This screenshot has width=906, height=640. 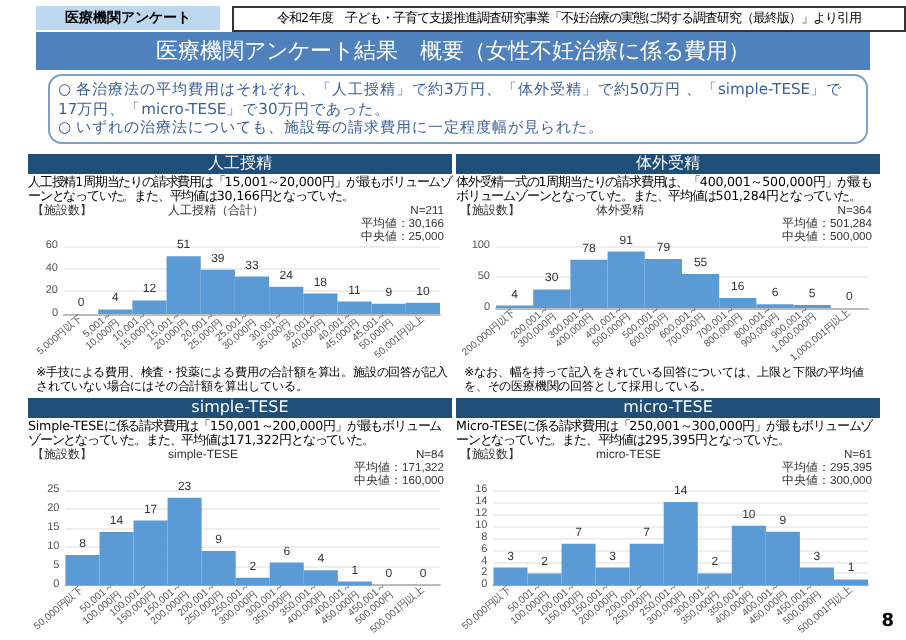 I want to click on text: 8, so click(x=887, y=622).